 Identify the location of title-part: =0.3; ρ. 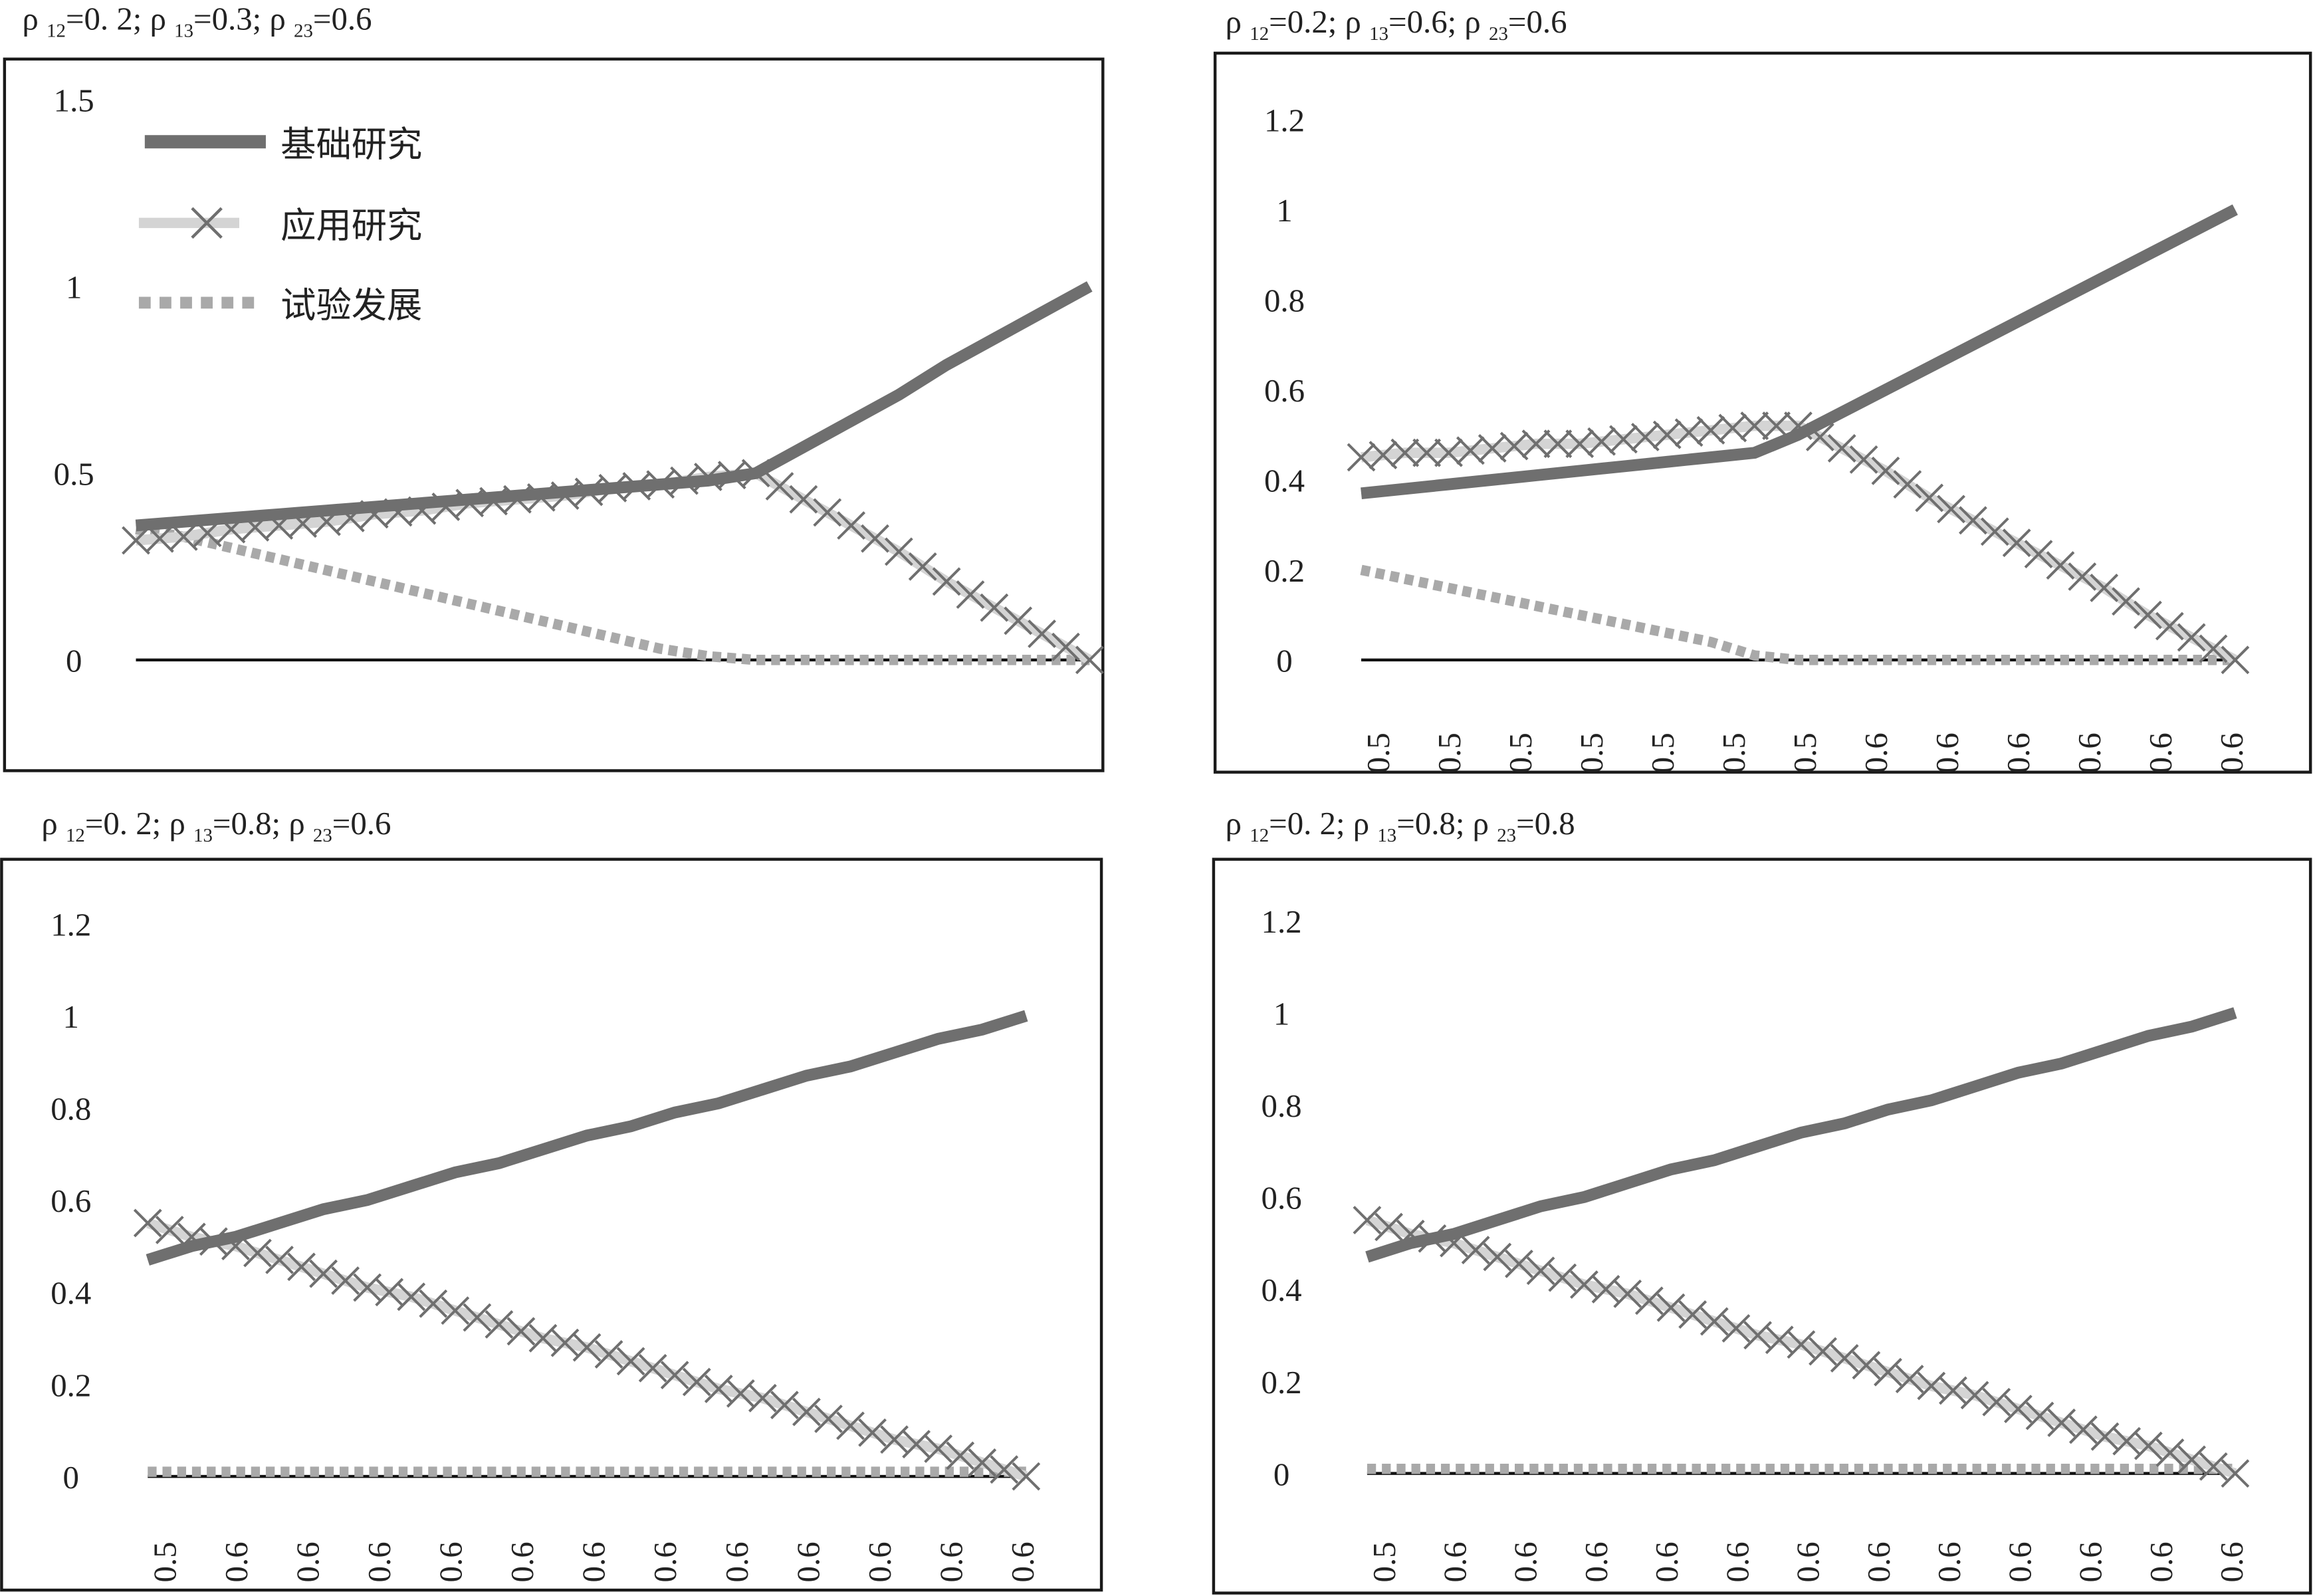
(243, 18).